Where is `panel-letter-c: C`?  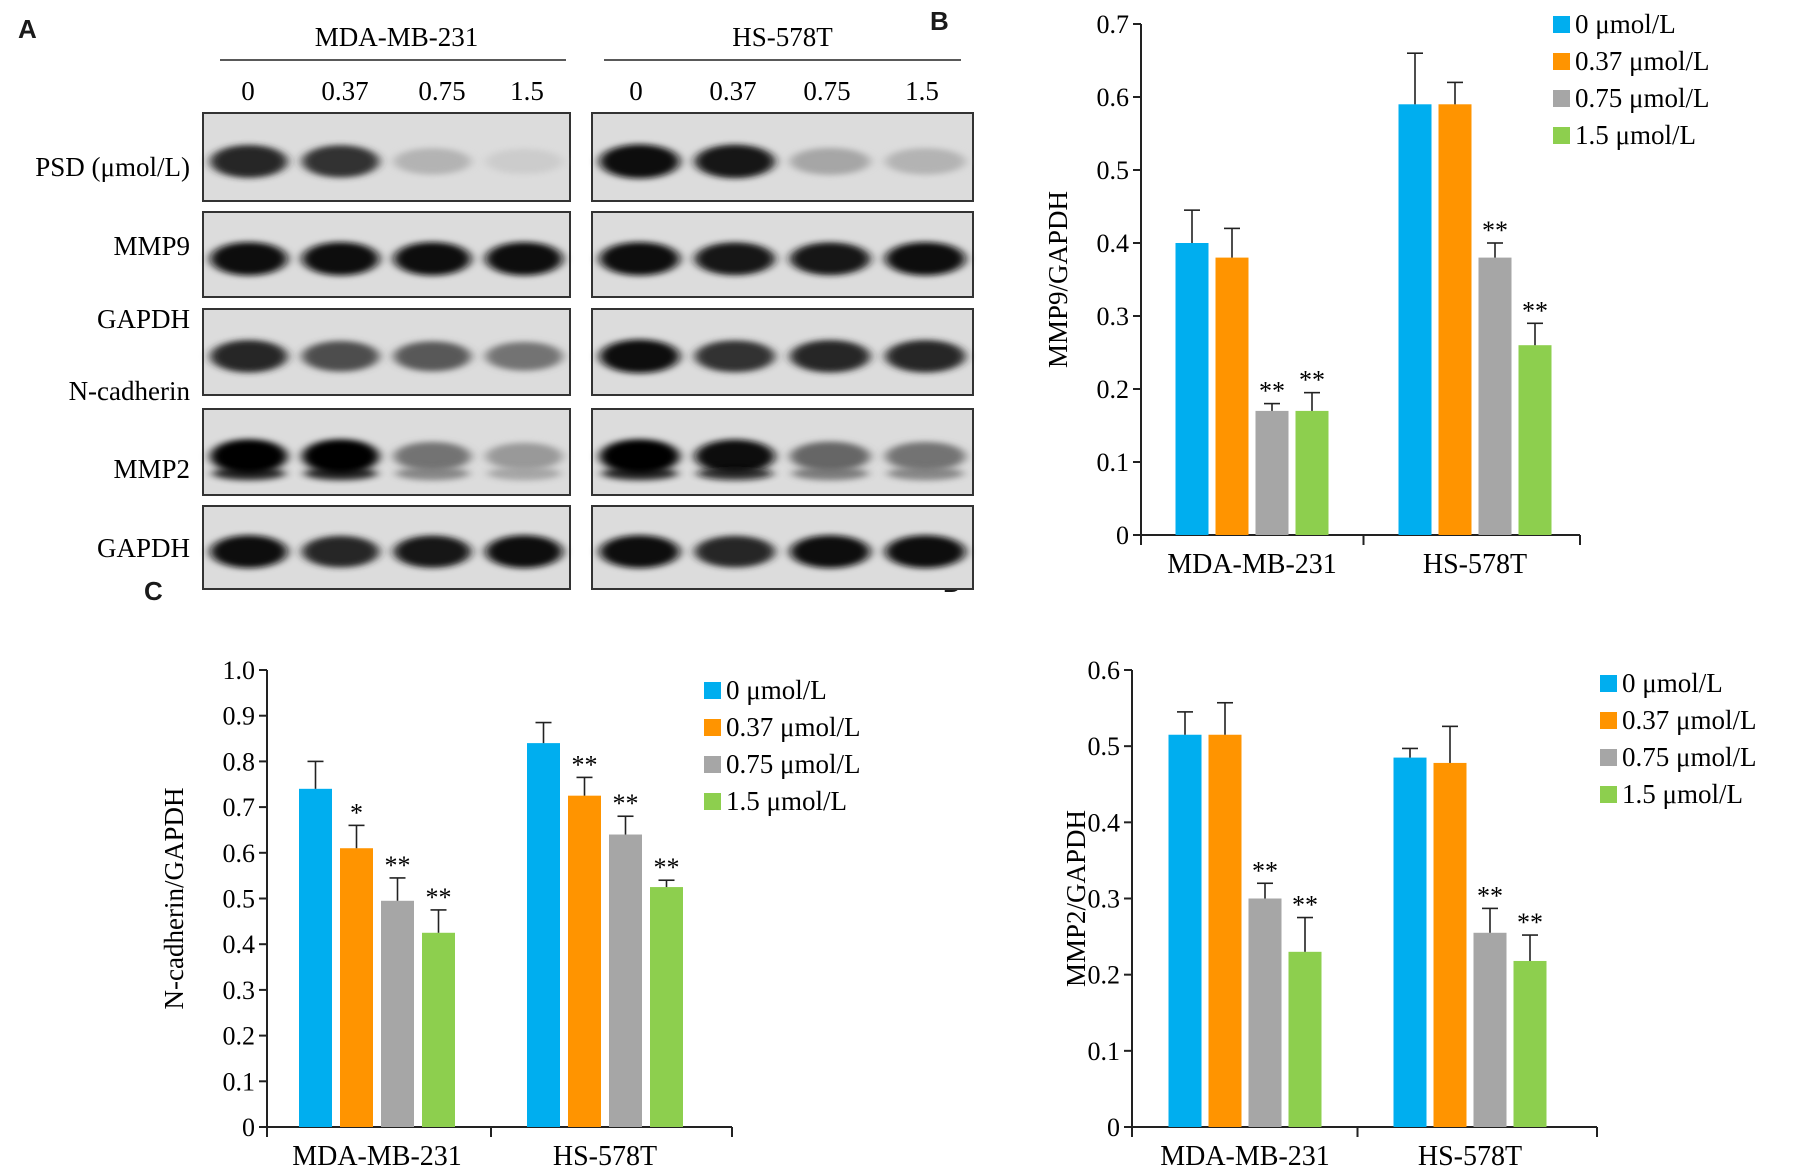
panel-letter-c: C is located at coordinates (153, 591).